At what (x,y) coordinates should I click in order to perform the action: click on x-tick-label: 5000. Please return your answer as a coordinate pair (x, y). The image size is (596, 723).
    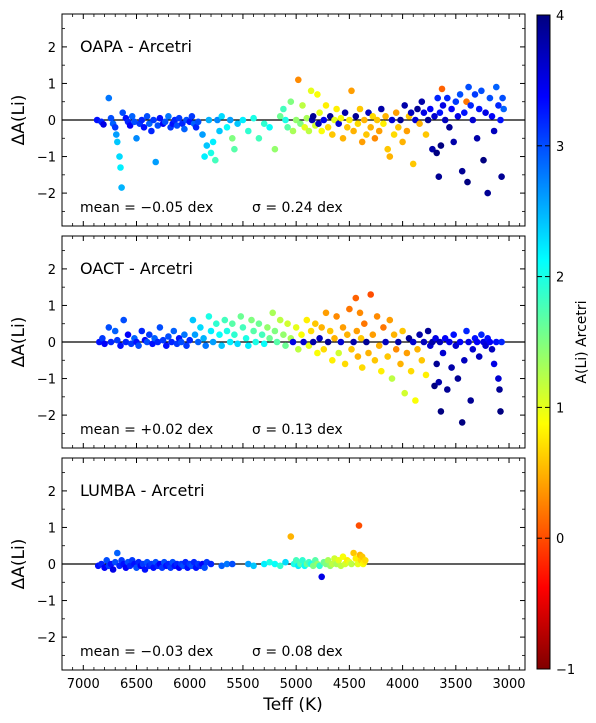
    Looking at the image, I should click on (296, 684).